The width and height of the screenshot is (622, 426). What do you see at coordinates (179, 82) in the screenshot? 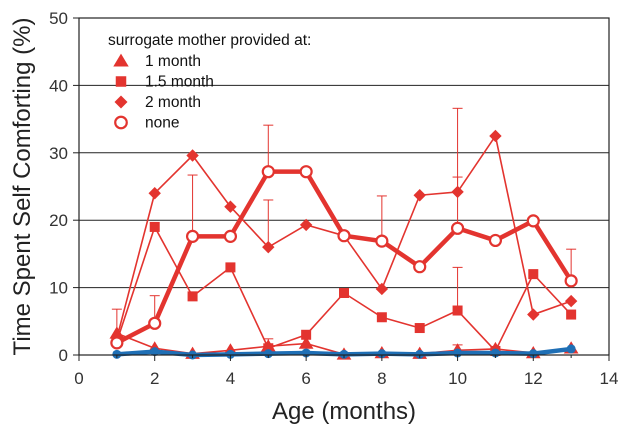
I see `legend-label: 1.5 month` at bounding box center [179, 82].